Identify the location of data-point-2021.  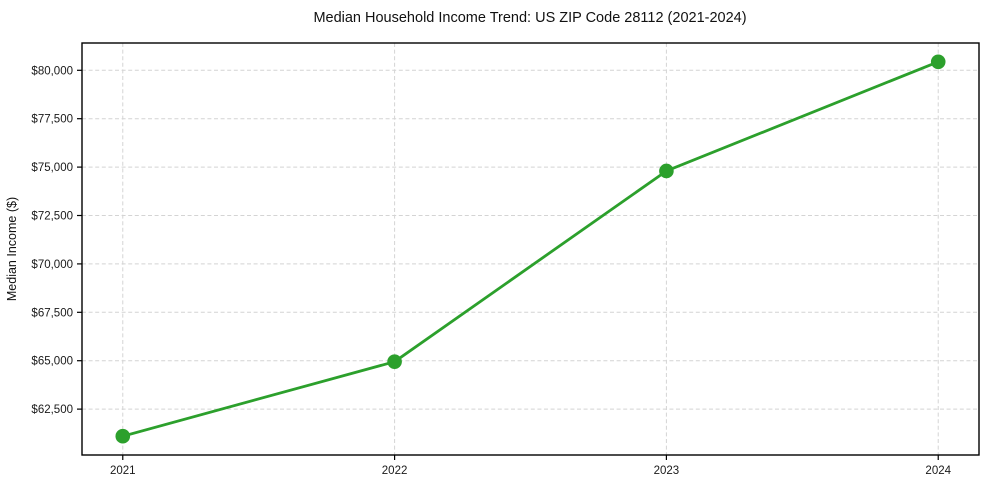
(123, 436).